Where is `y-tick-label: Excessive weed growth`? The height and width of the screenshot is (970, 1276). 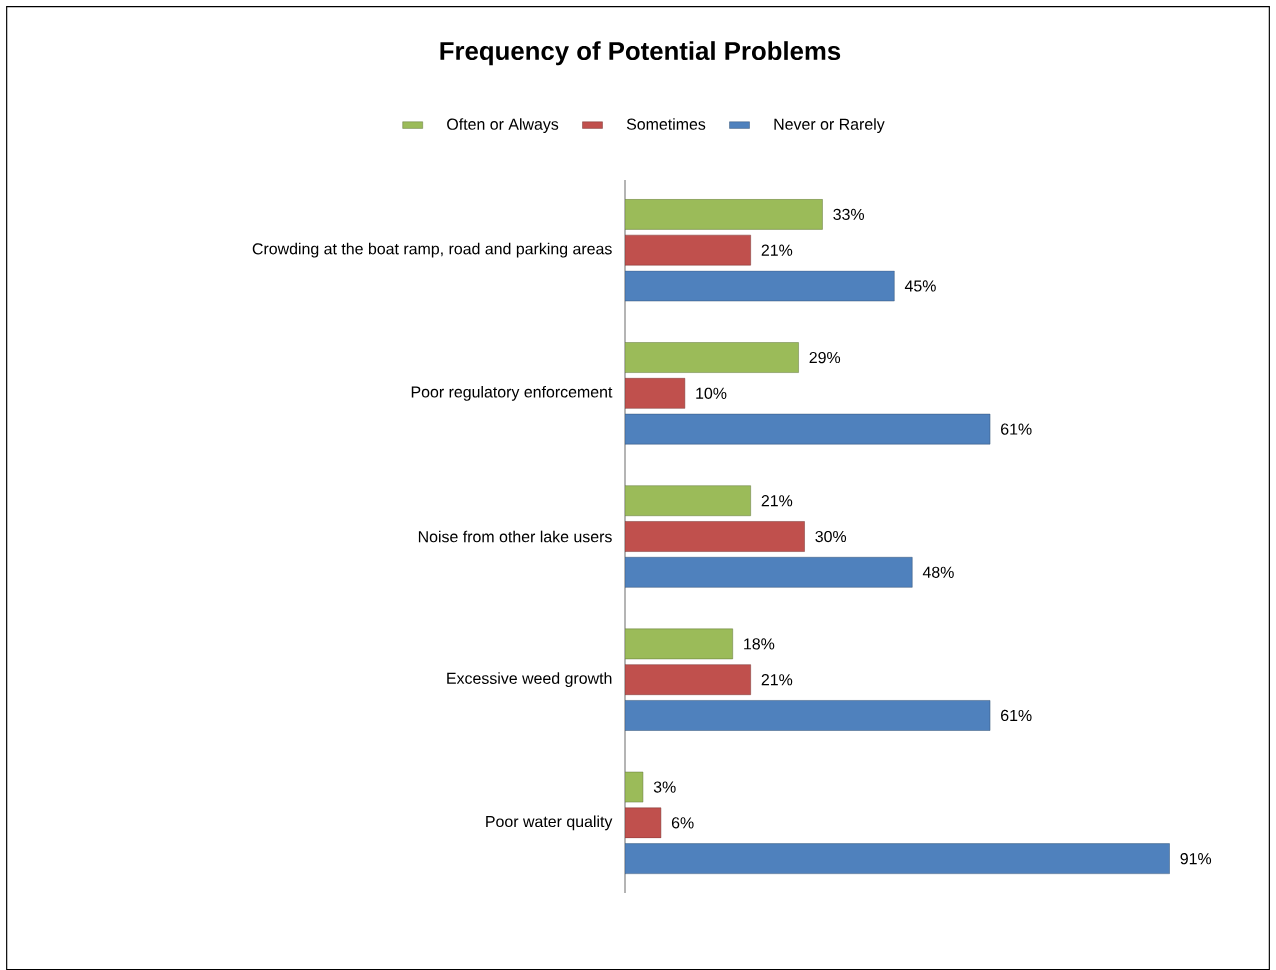
y-tick-label: Excessive weed growth is located at coordinates (529, 679).